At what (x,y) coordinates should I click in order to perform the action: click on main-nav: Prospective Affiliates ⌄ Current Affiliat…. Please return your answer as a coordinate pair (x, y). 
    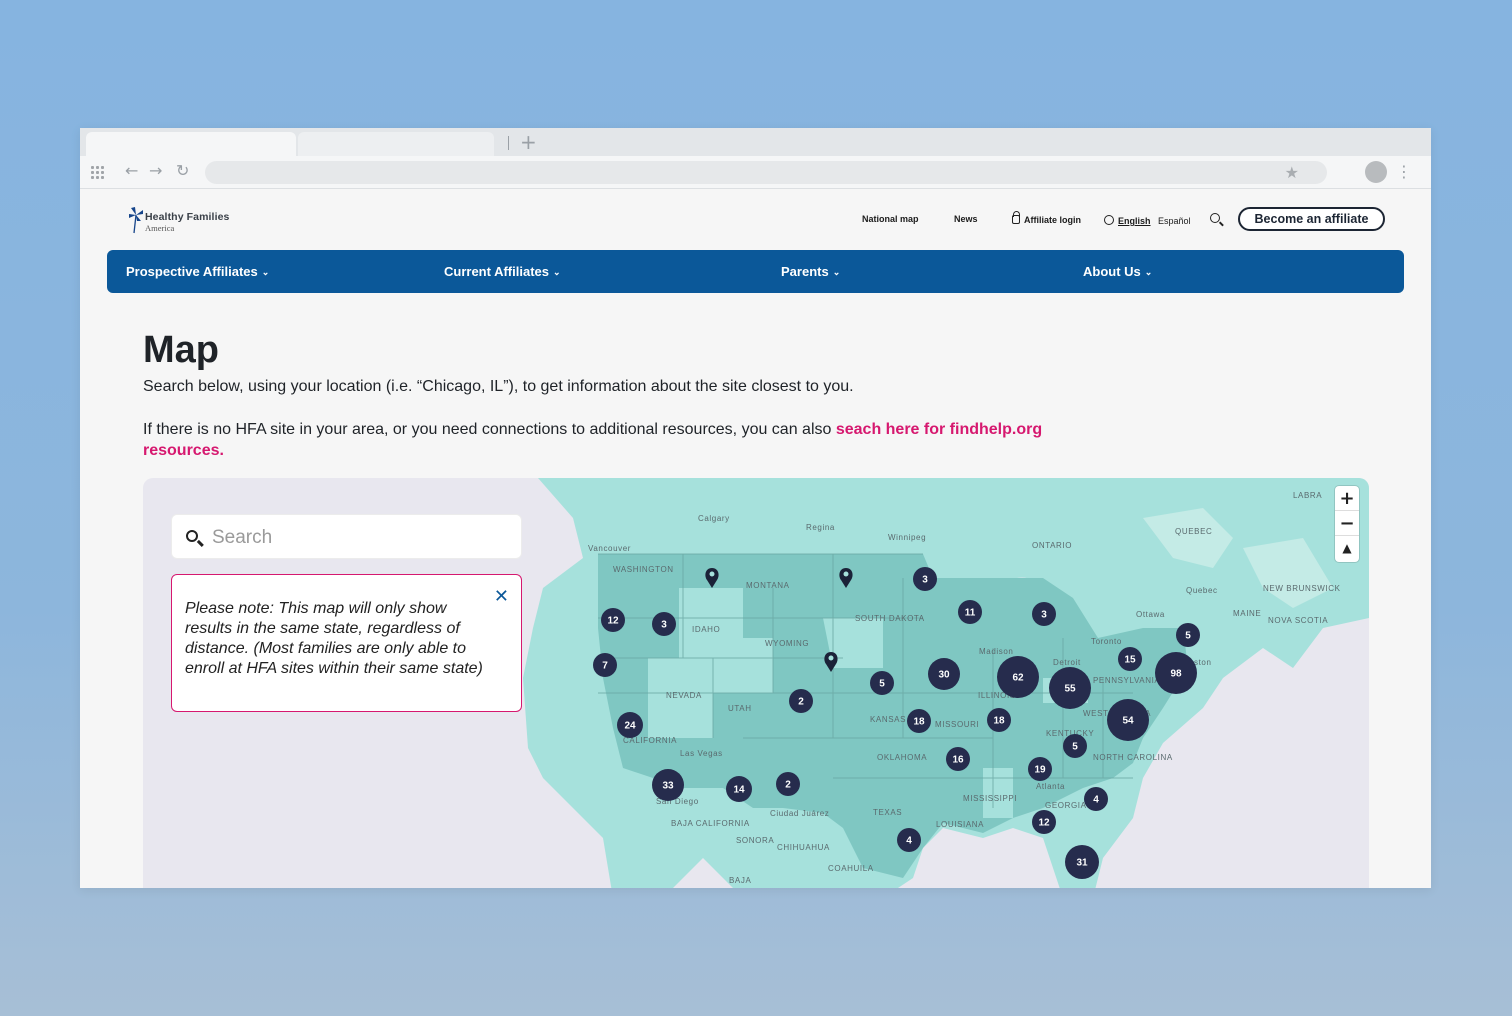
    Looking at the image, I should click on (755, 271).